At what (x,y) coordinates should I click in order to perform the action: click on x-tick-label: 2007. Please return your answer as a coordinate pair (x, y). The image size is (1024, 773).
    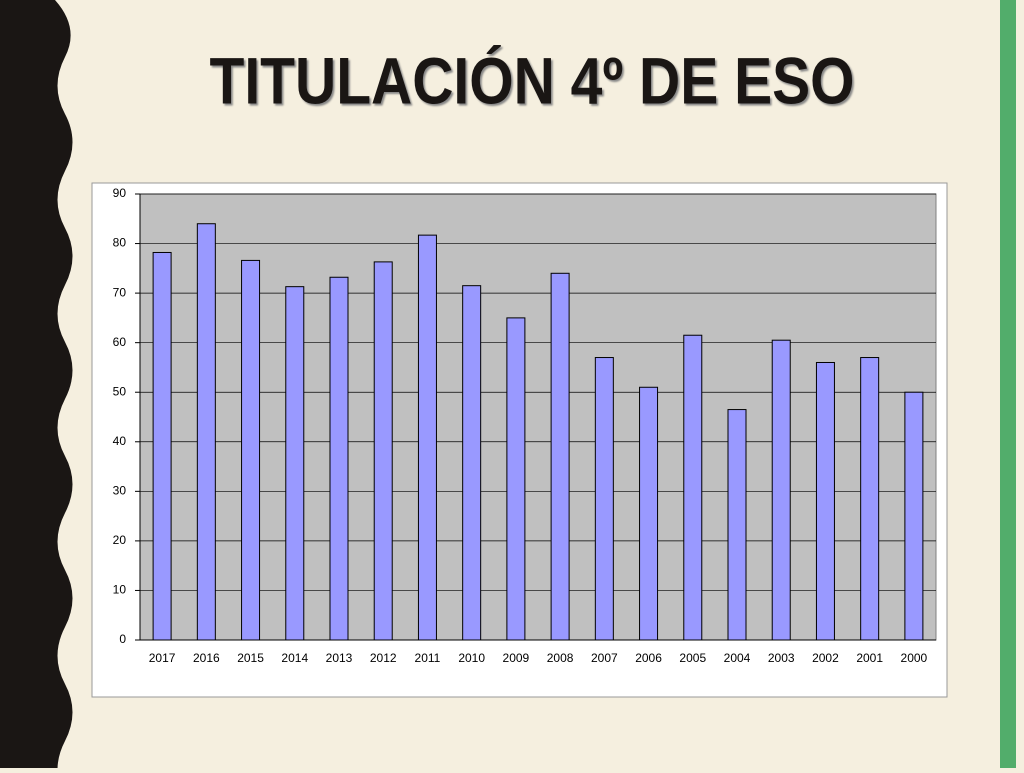
    Looking at the image, I should click on (604, 658).